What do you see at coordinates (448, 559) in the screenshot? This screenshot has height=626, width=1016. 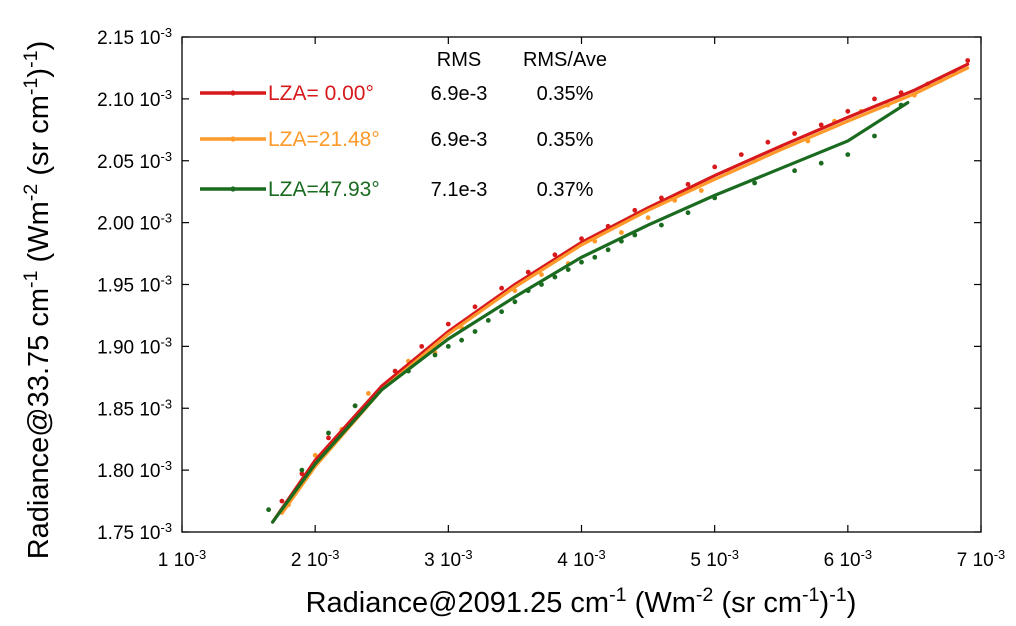 I see `x-tick-label: 3 10-3` at bounding box center [448, 559].